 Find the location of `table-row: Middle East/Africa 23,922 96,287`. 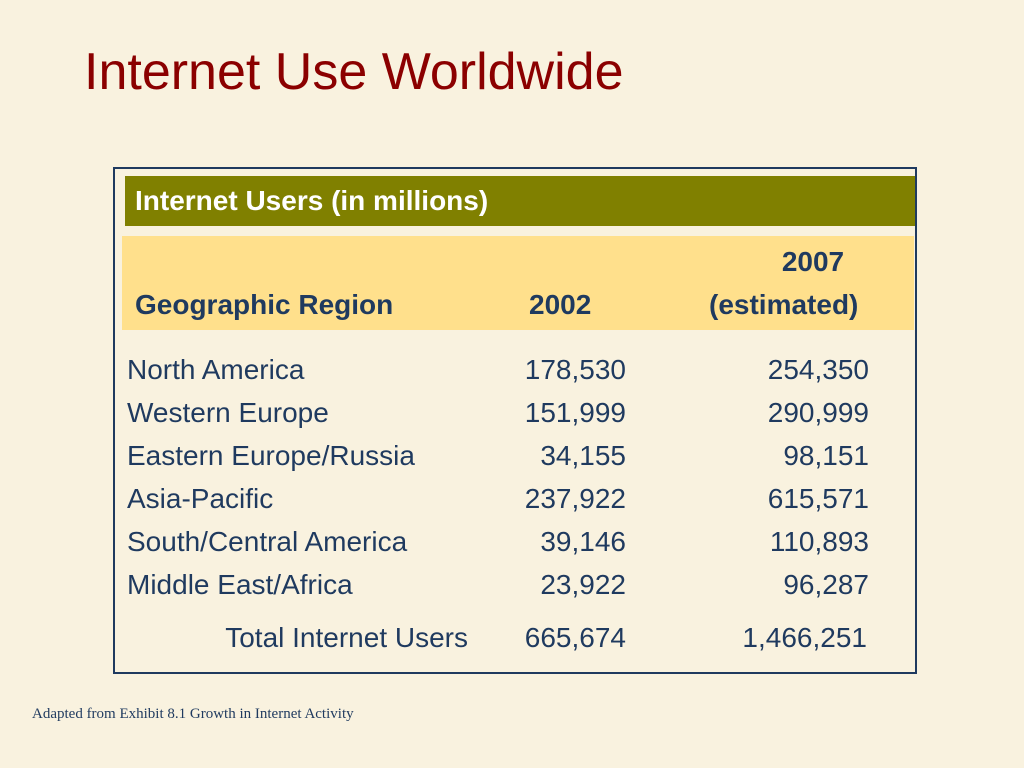

table-row: Middle East/Africa 23,922 96,287 is located at coordinates (515, 584).